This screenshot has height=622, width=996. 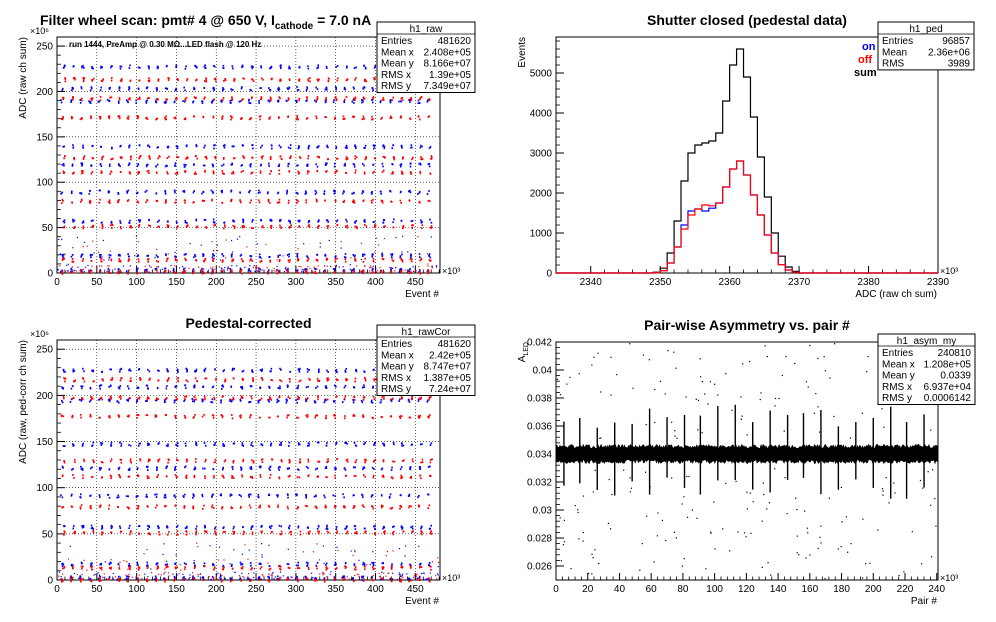 I want to click on x-axis-label: ADC (raw ch sum), so click(x=896, y=294).